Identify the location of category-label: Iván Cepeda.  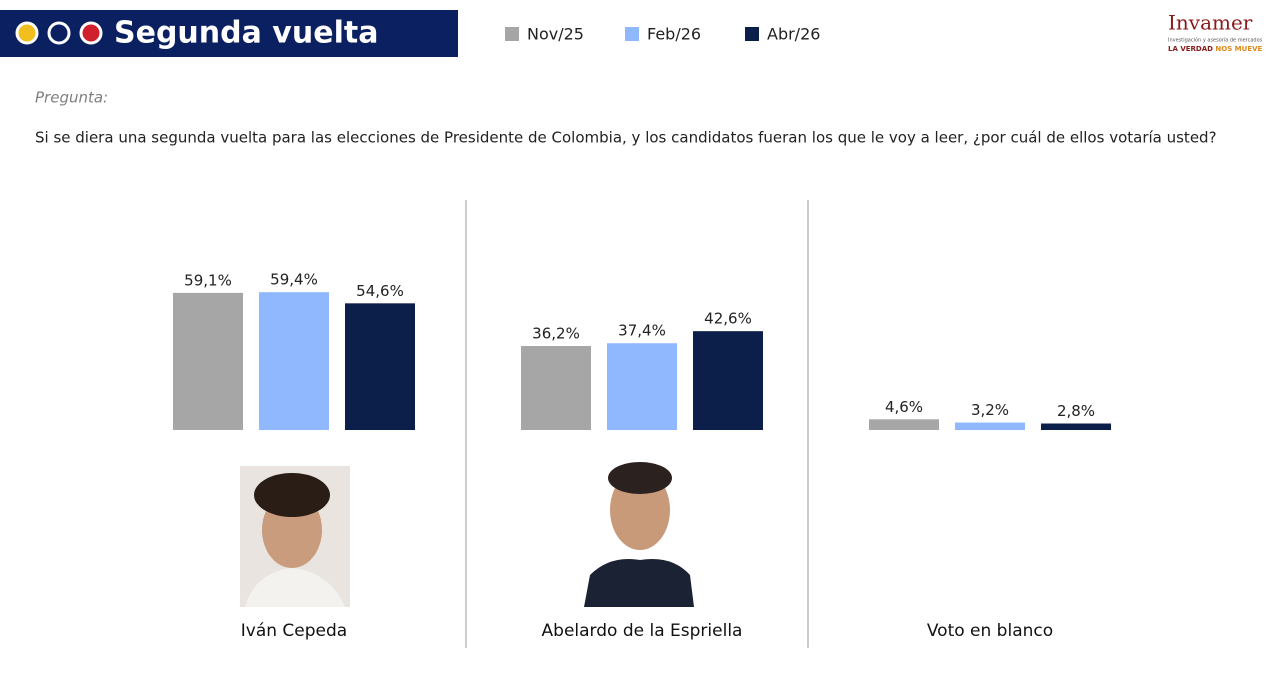
(294, 631).